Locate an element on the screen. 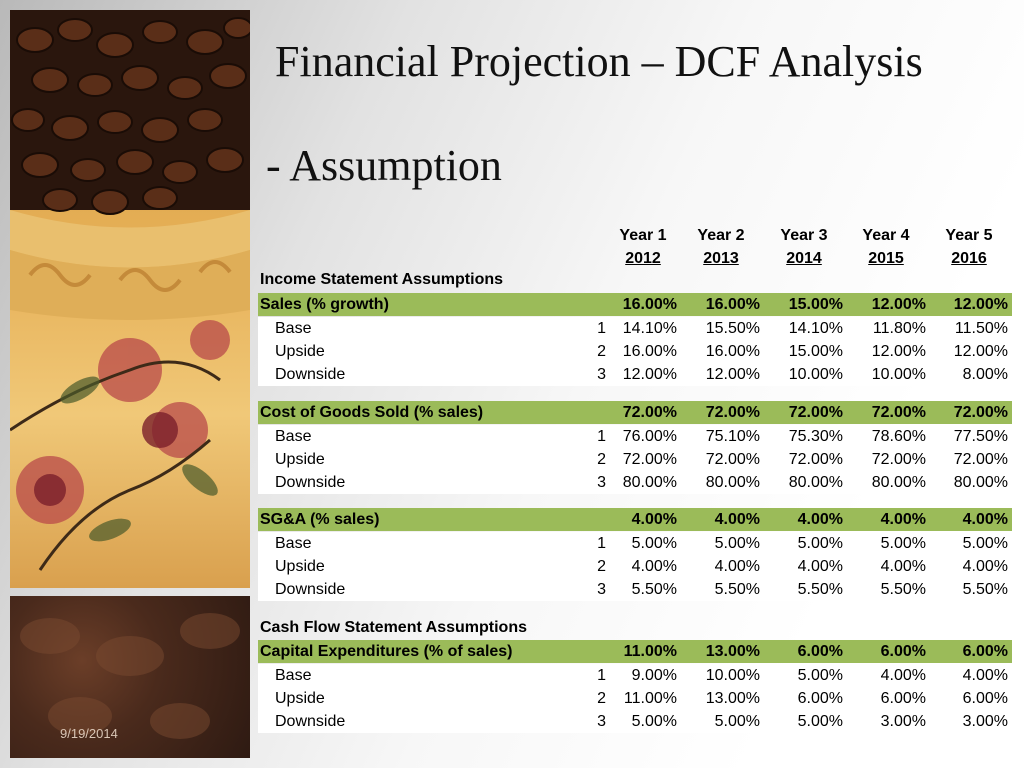 The image size is (1024, 768). selected-value: 13.00% is located at coordinates (732, 651).